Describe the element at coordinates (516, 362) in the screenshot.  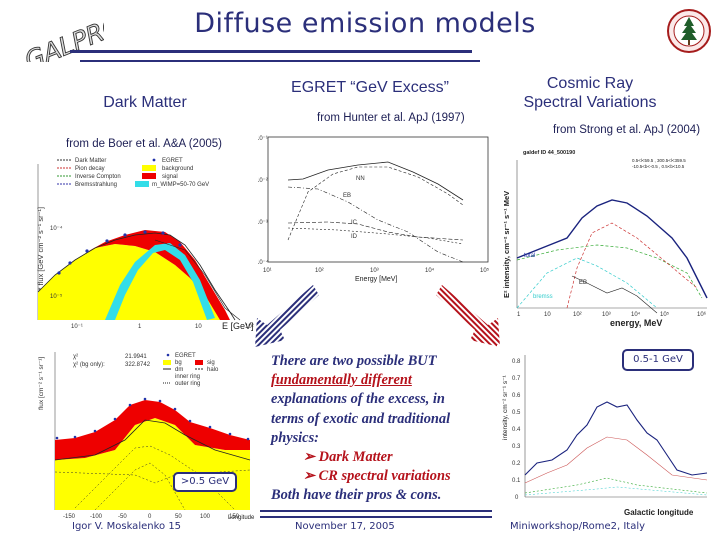
I see `svg-text: 0.8` at that location.